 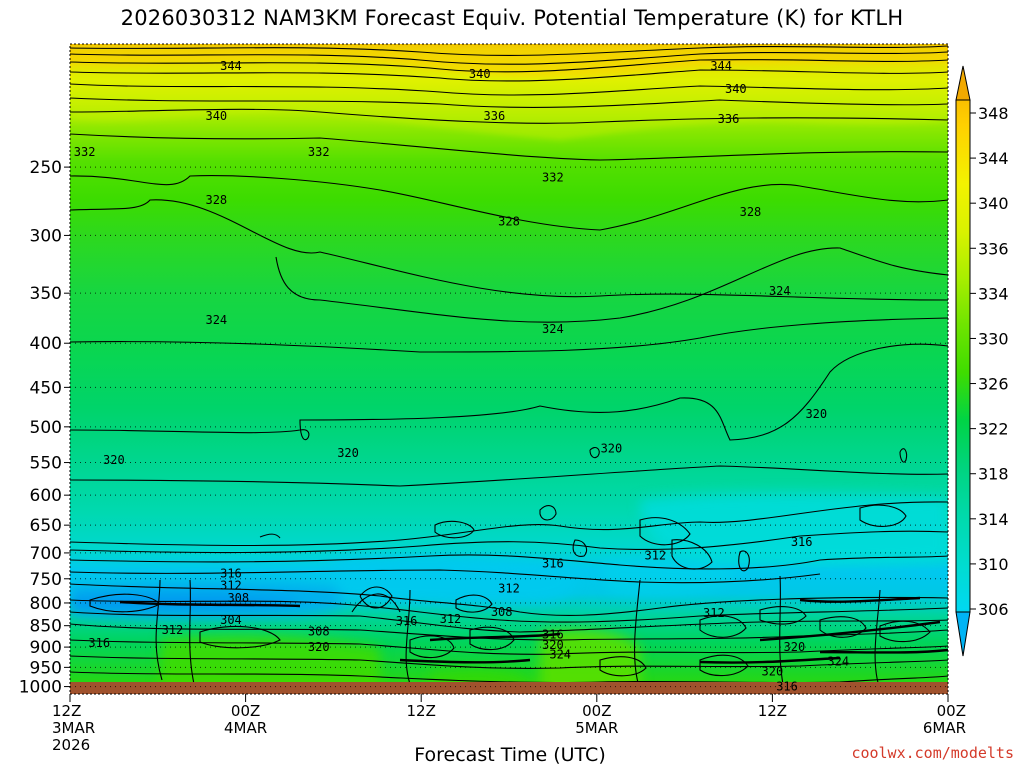 I want to click on y-tick-label: 800, so click(x=46, y=604).